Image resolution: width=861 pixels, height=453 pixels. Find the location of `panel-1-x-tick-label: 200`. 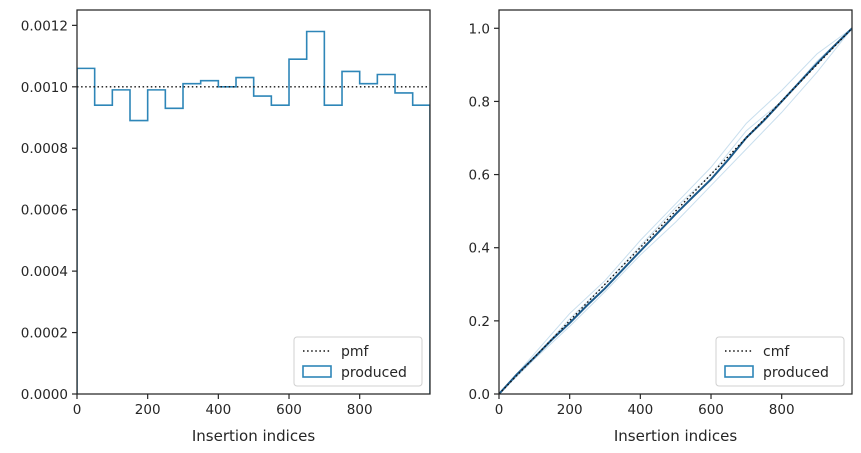

panel-1-x-tick-label: 200 is located at coordinates (148, 410).